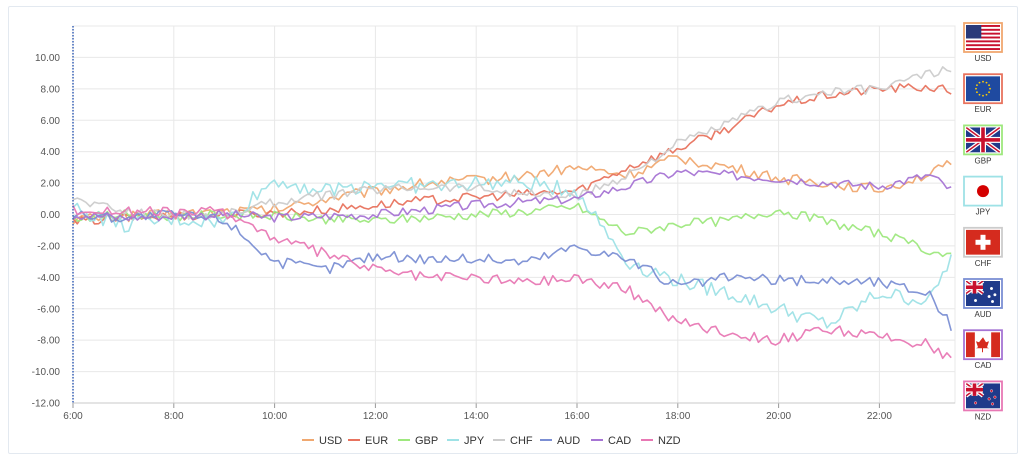 The image size is (1024, 458). What do you see at coordinates (521, 441) in the screenshot?
I see `legend-label: CHF` at bounding box center [521, 441].